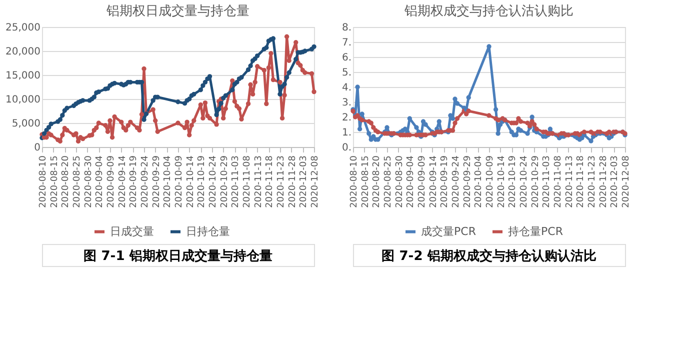 This screenshot has width=700, height=341. Describe the element at coordinates (347, 103) in the screenshot. I see `y-tick-label: 3.` at that location.